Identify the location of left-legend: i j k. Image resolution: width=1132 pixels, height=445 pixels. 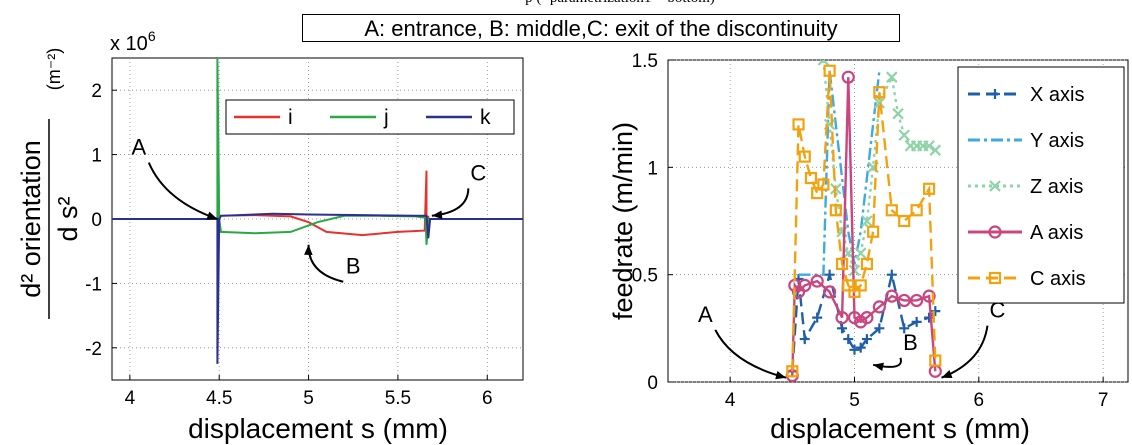
(370, 117).